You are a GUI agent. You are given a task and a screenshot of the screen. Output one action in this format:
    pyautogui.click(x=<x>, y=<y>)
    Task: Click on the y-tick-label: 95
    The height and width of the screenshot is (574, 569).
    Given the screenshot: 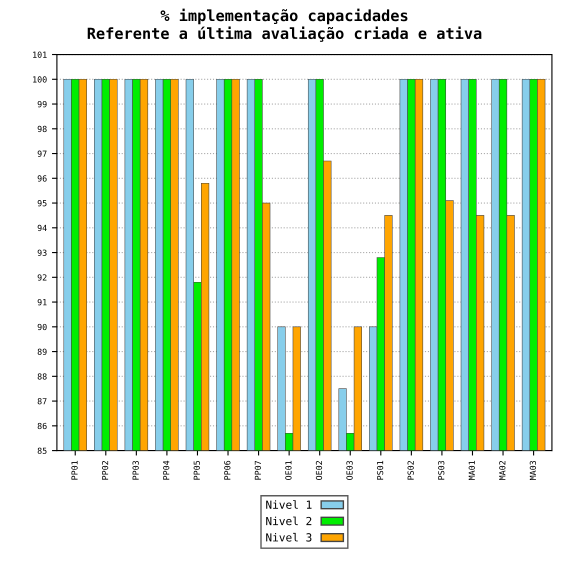 What is the action you would take?
    pyautogui.click(x=42, y=203)
    